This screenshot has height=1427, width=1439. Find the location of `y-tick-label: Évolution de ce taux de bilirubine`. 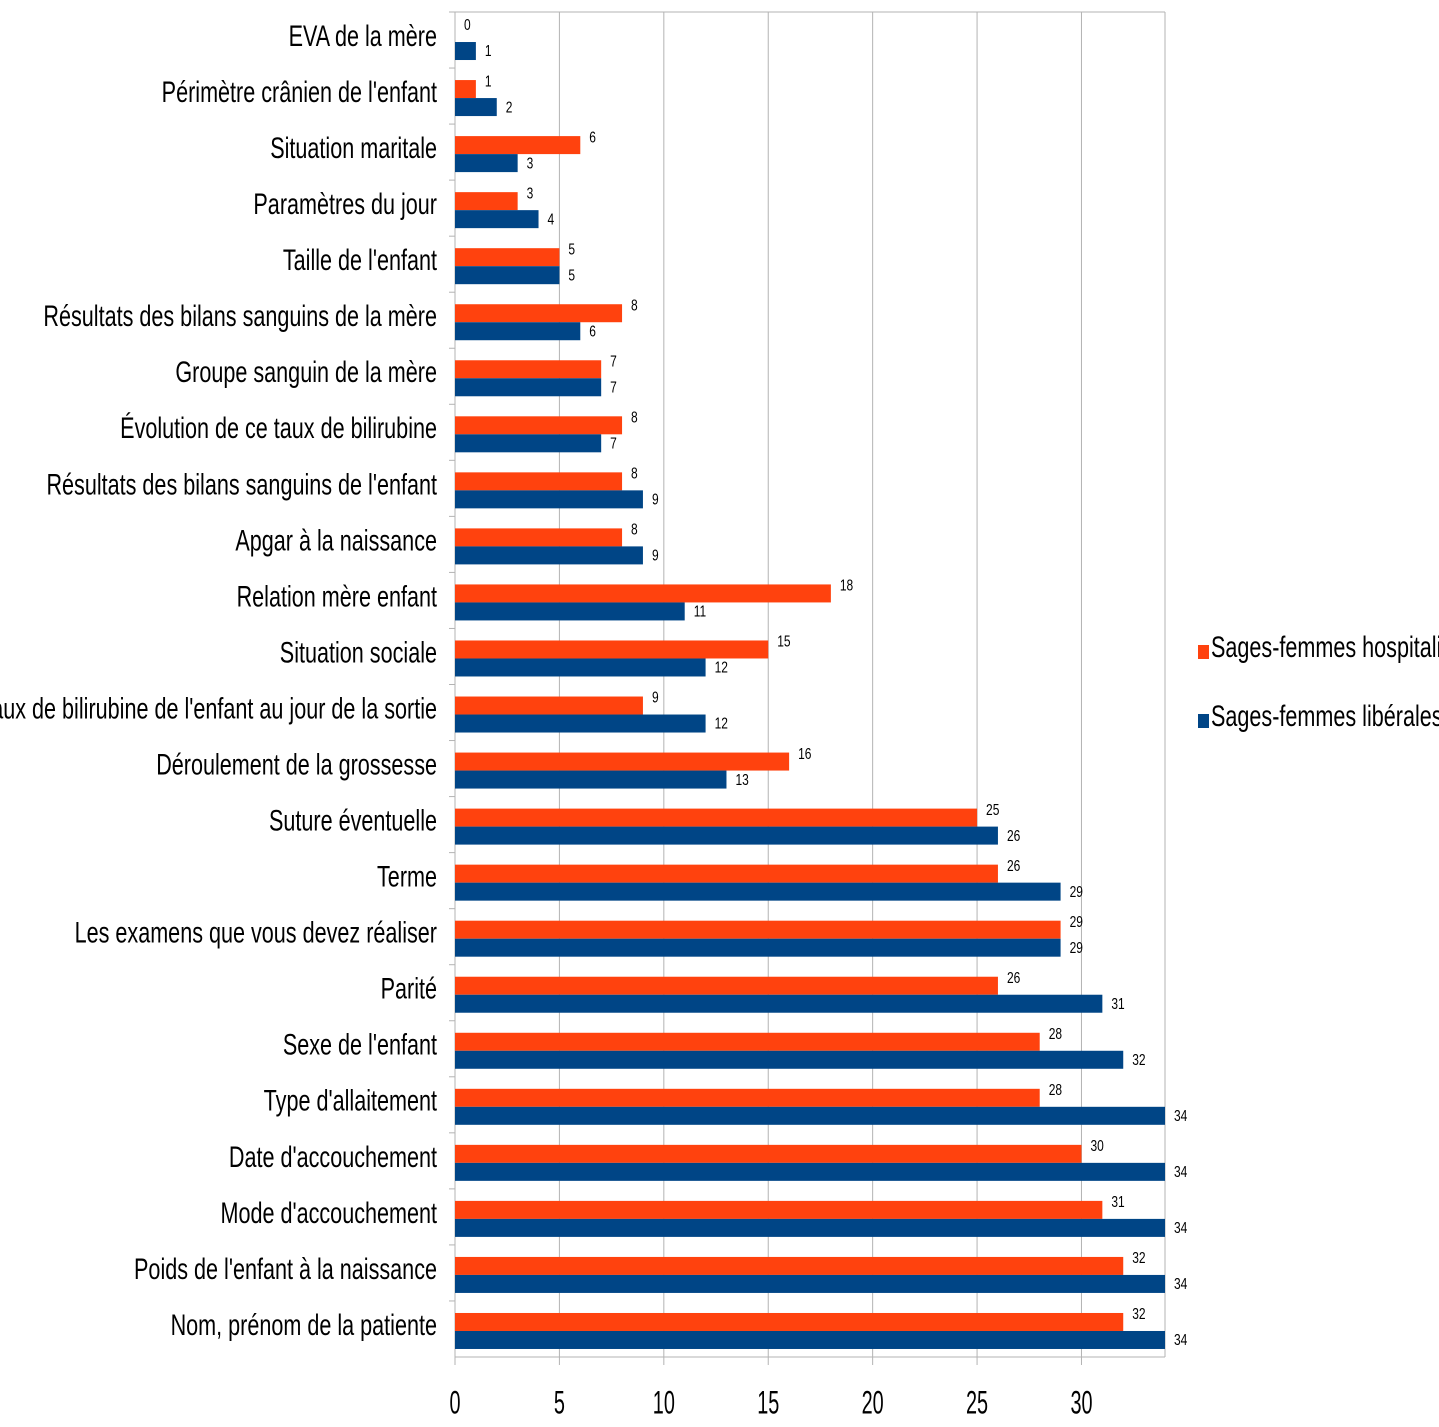

y-tick-label: Évolution de ce taux de bilirubine is located at coordinates (278, 428).